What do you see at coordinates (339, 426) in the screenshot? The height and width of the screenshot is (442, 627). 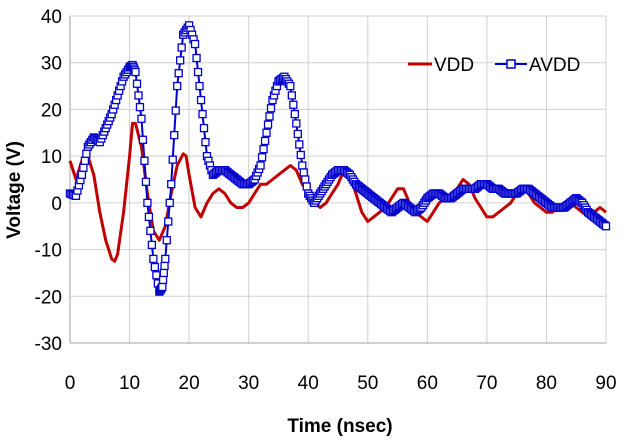 I see `x-axis-title: Time (nsec)` at bounding box center [339, 426].